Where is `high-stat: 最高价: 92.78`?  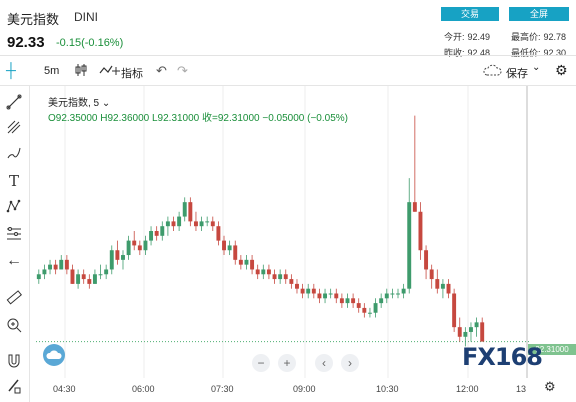
high-stat: 最高价: 92.78 is located at coordinates (538, 36).